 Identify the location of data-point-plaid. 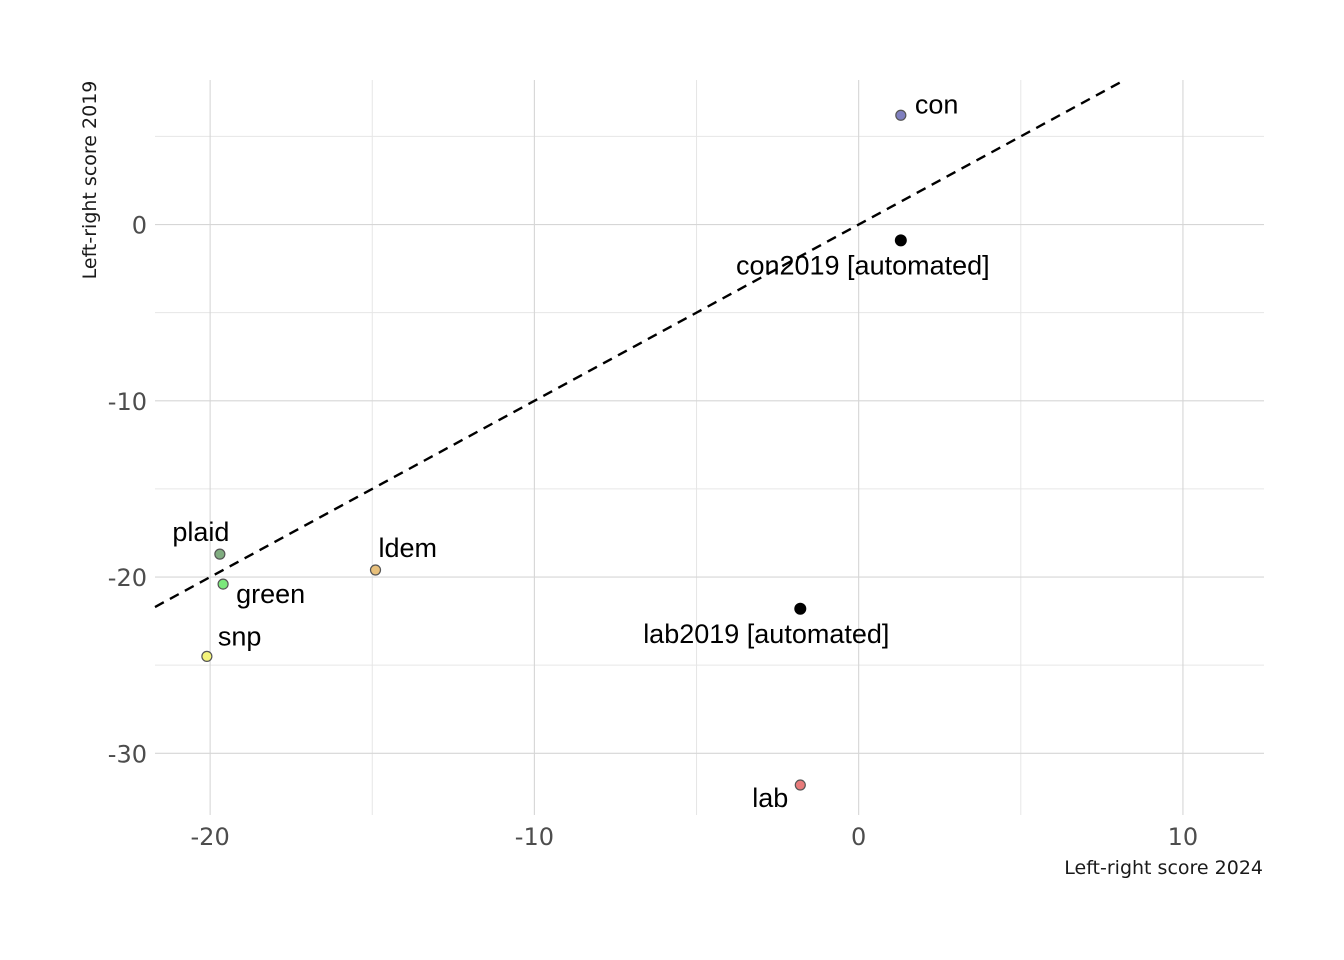
(220, 554).